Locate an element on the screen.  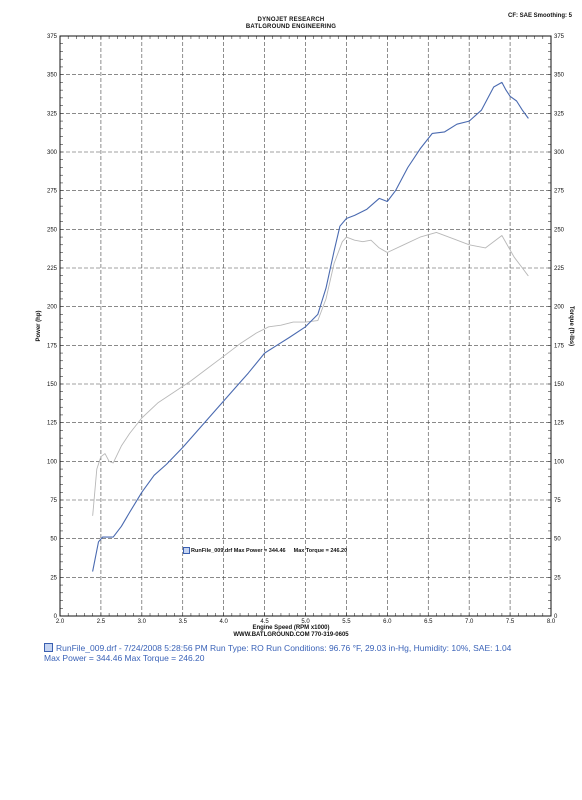
x-tick-label: 4.5 is located at coordinates (264, 622).